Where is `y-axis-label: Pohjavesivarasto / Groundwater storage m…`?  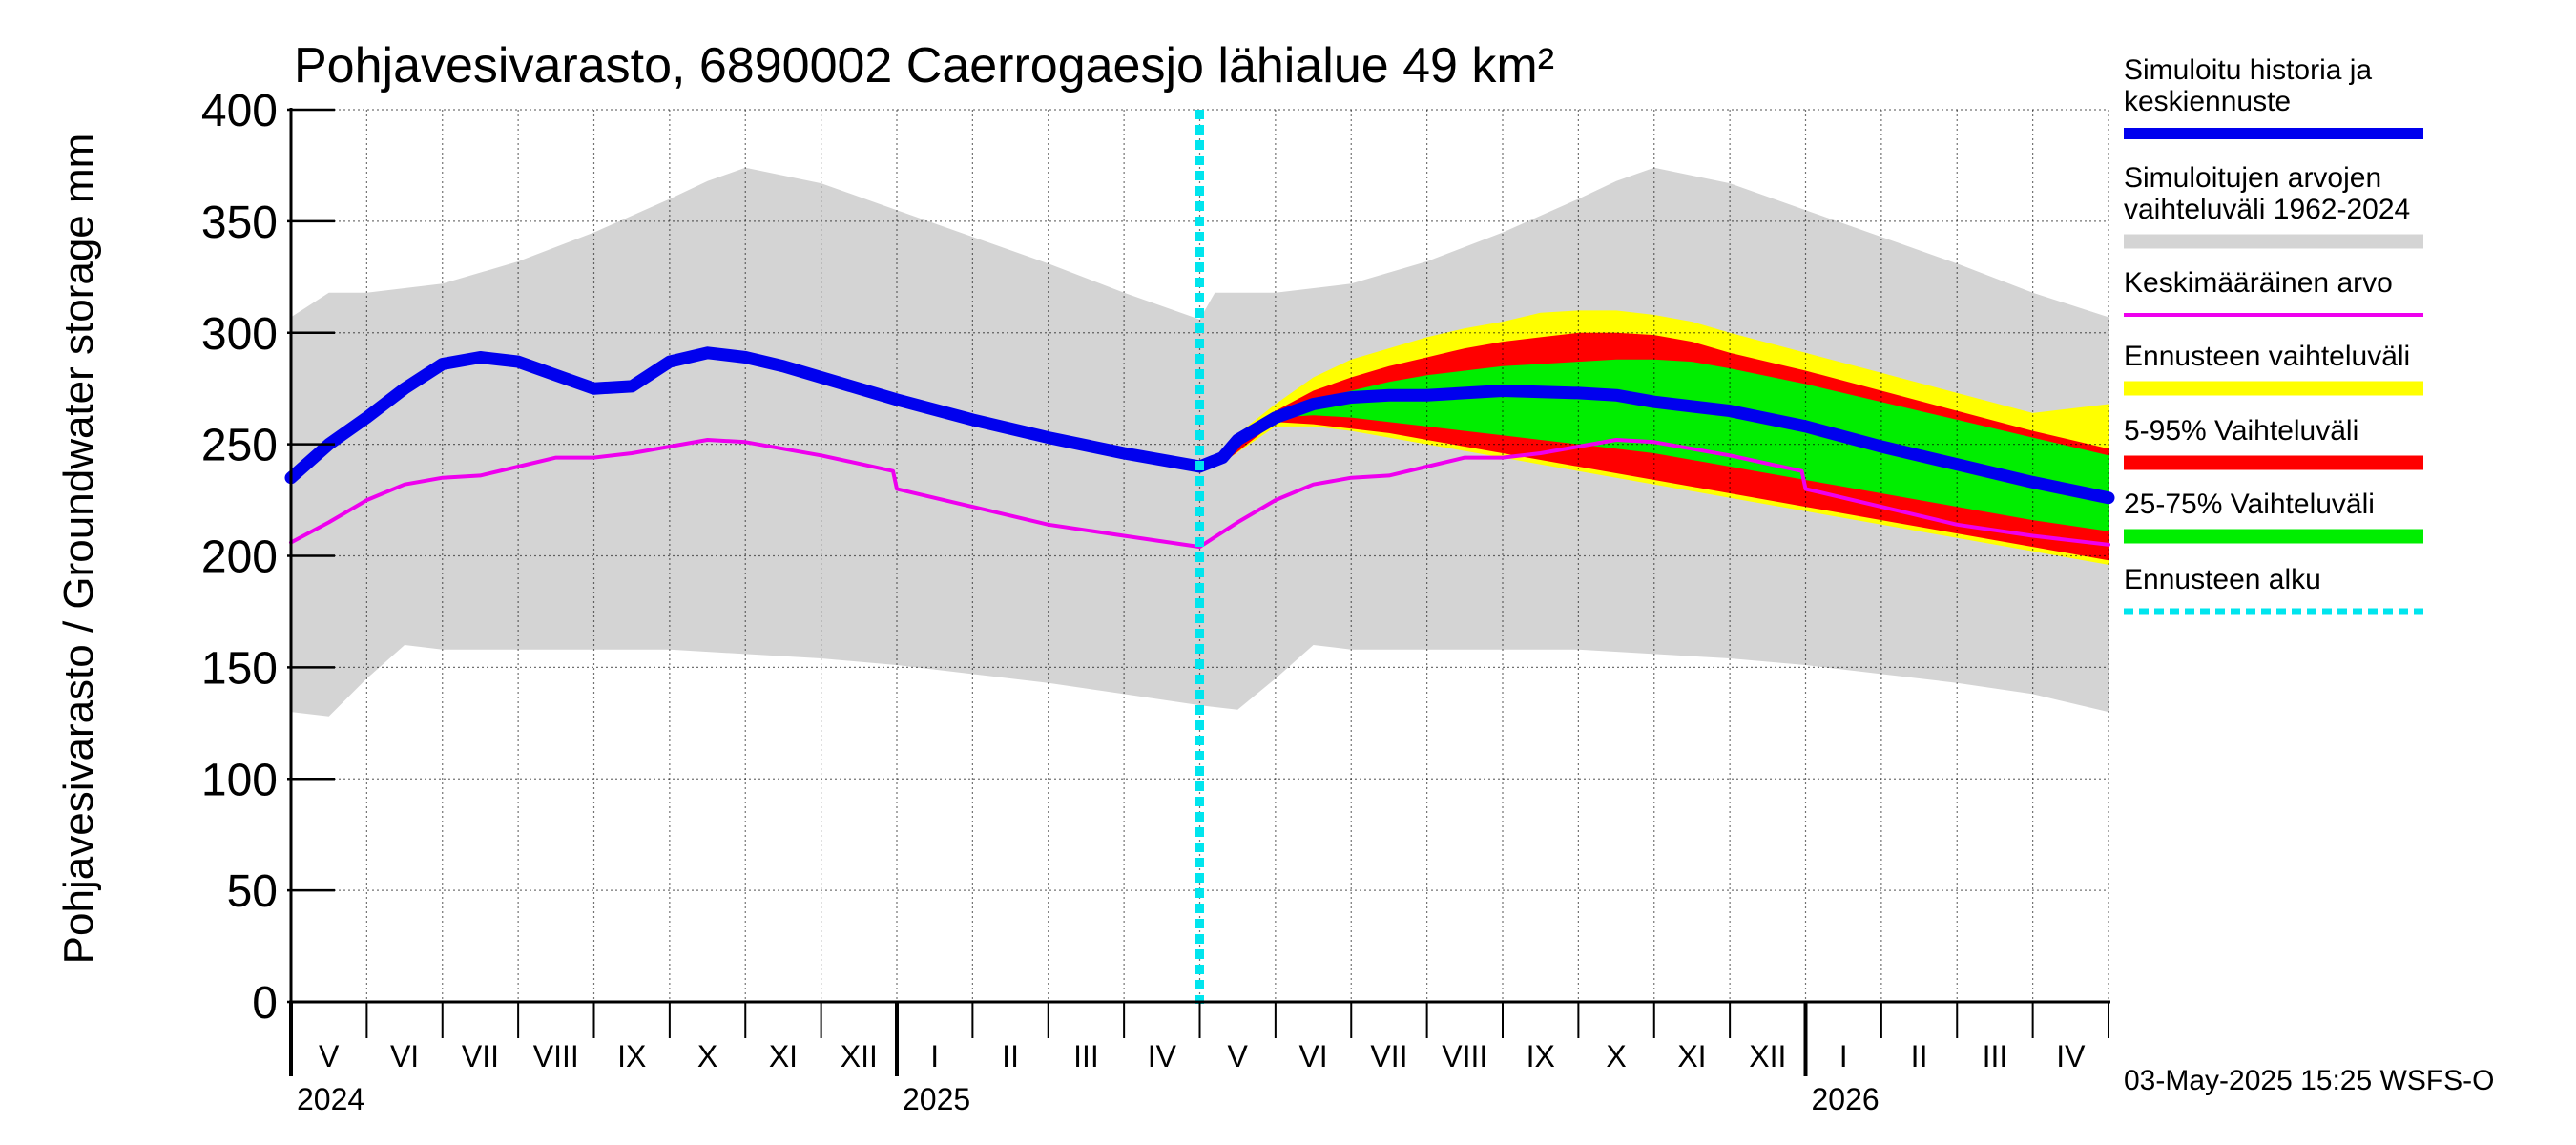
y-axis-label: Pohjavesivarasto / Groundwater storage m… is located at coordinates (78, 549).